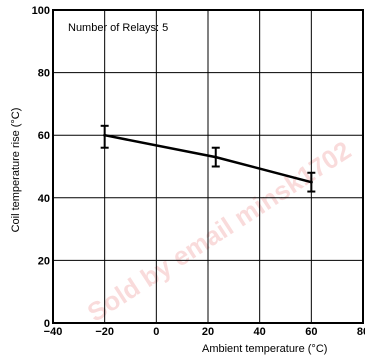  I want to click on y-tick-label: 20, so click(44, 261).